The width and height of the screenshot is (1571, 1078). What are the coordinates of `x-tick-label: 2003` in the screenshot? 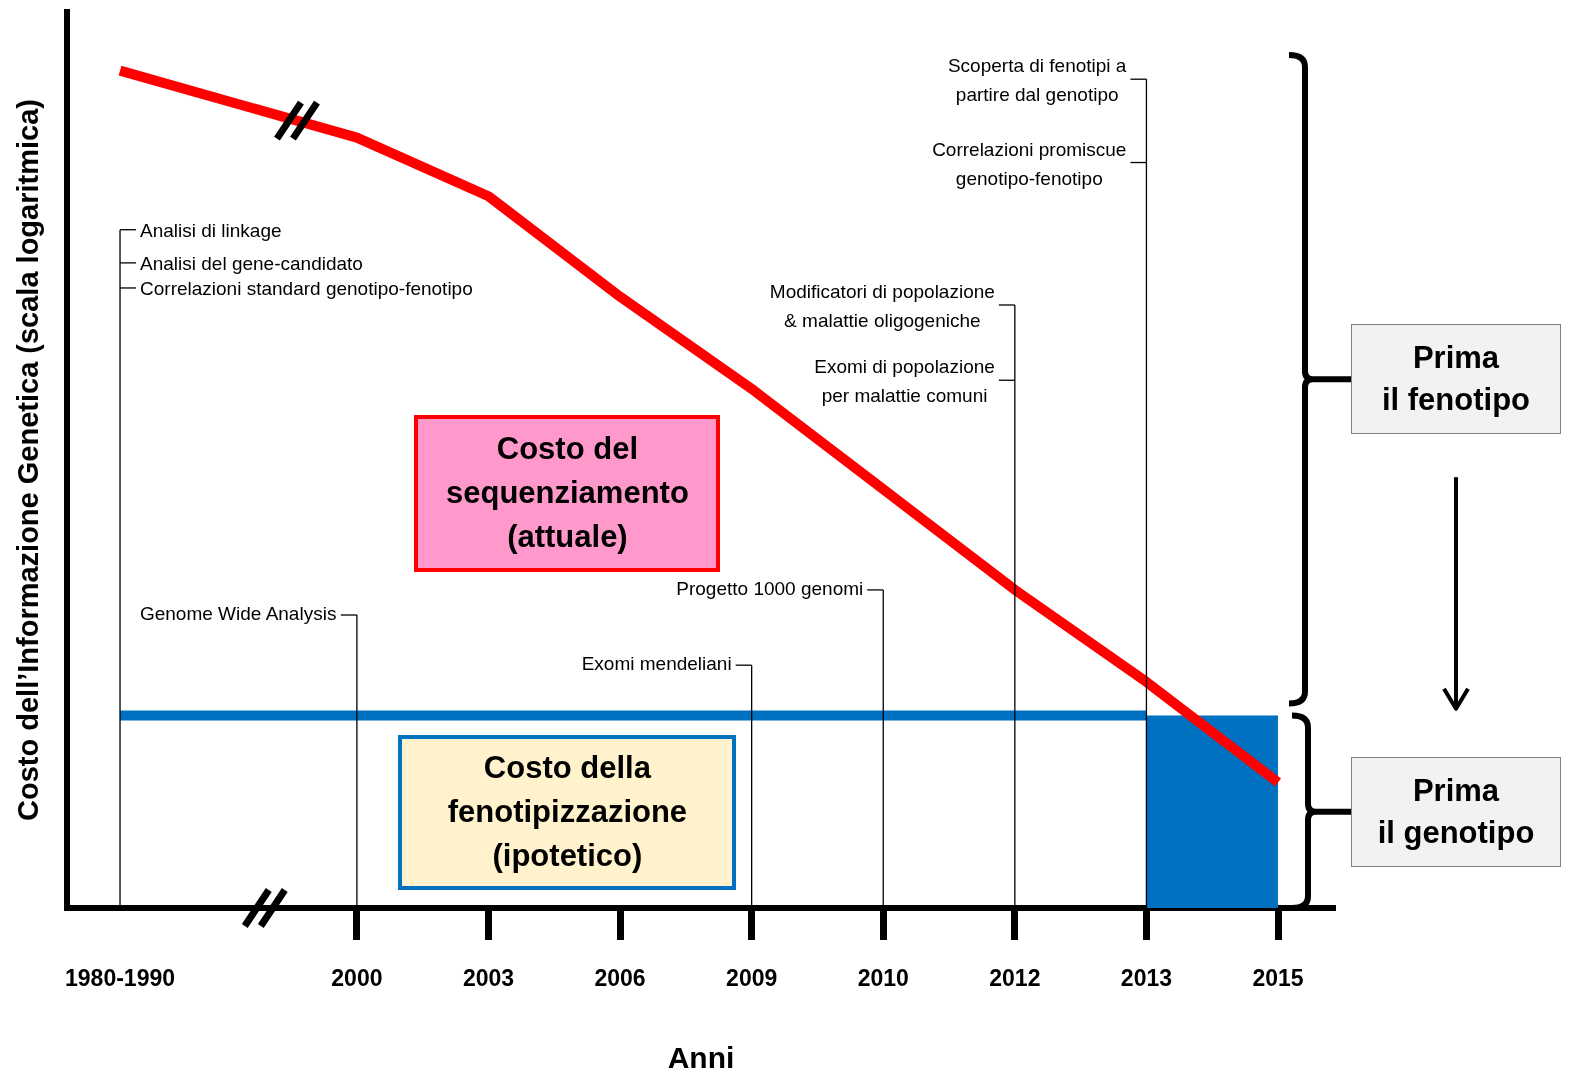 It's located at (488, 978).